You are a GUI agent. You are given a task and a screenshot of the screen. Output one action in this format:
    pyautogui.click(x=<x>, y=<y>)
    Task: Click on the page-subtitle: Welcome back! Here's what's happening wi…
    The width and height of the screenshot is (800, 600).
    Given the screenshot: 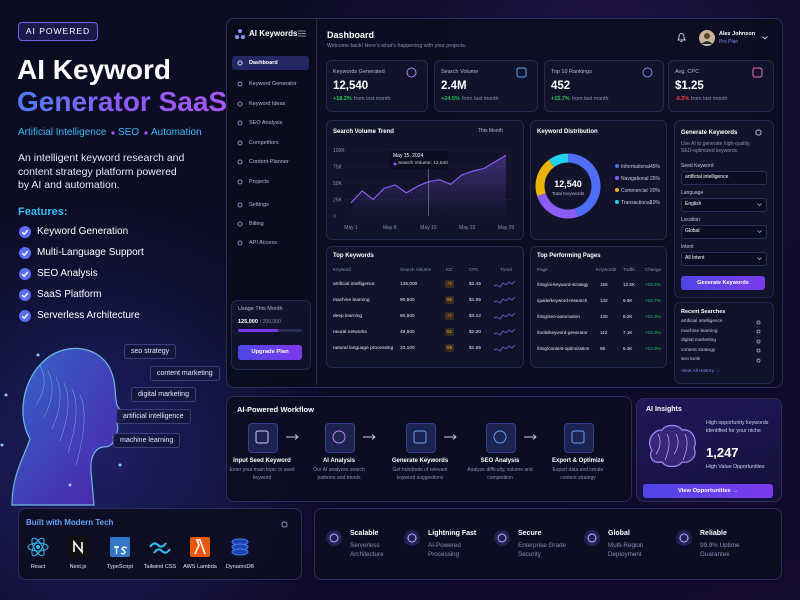 What is the action you would take?
    pyautogui.click(x=397, y=46)
    